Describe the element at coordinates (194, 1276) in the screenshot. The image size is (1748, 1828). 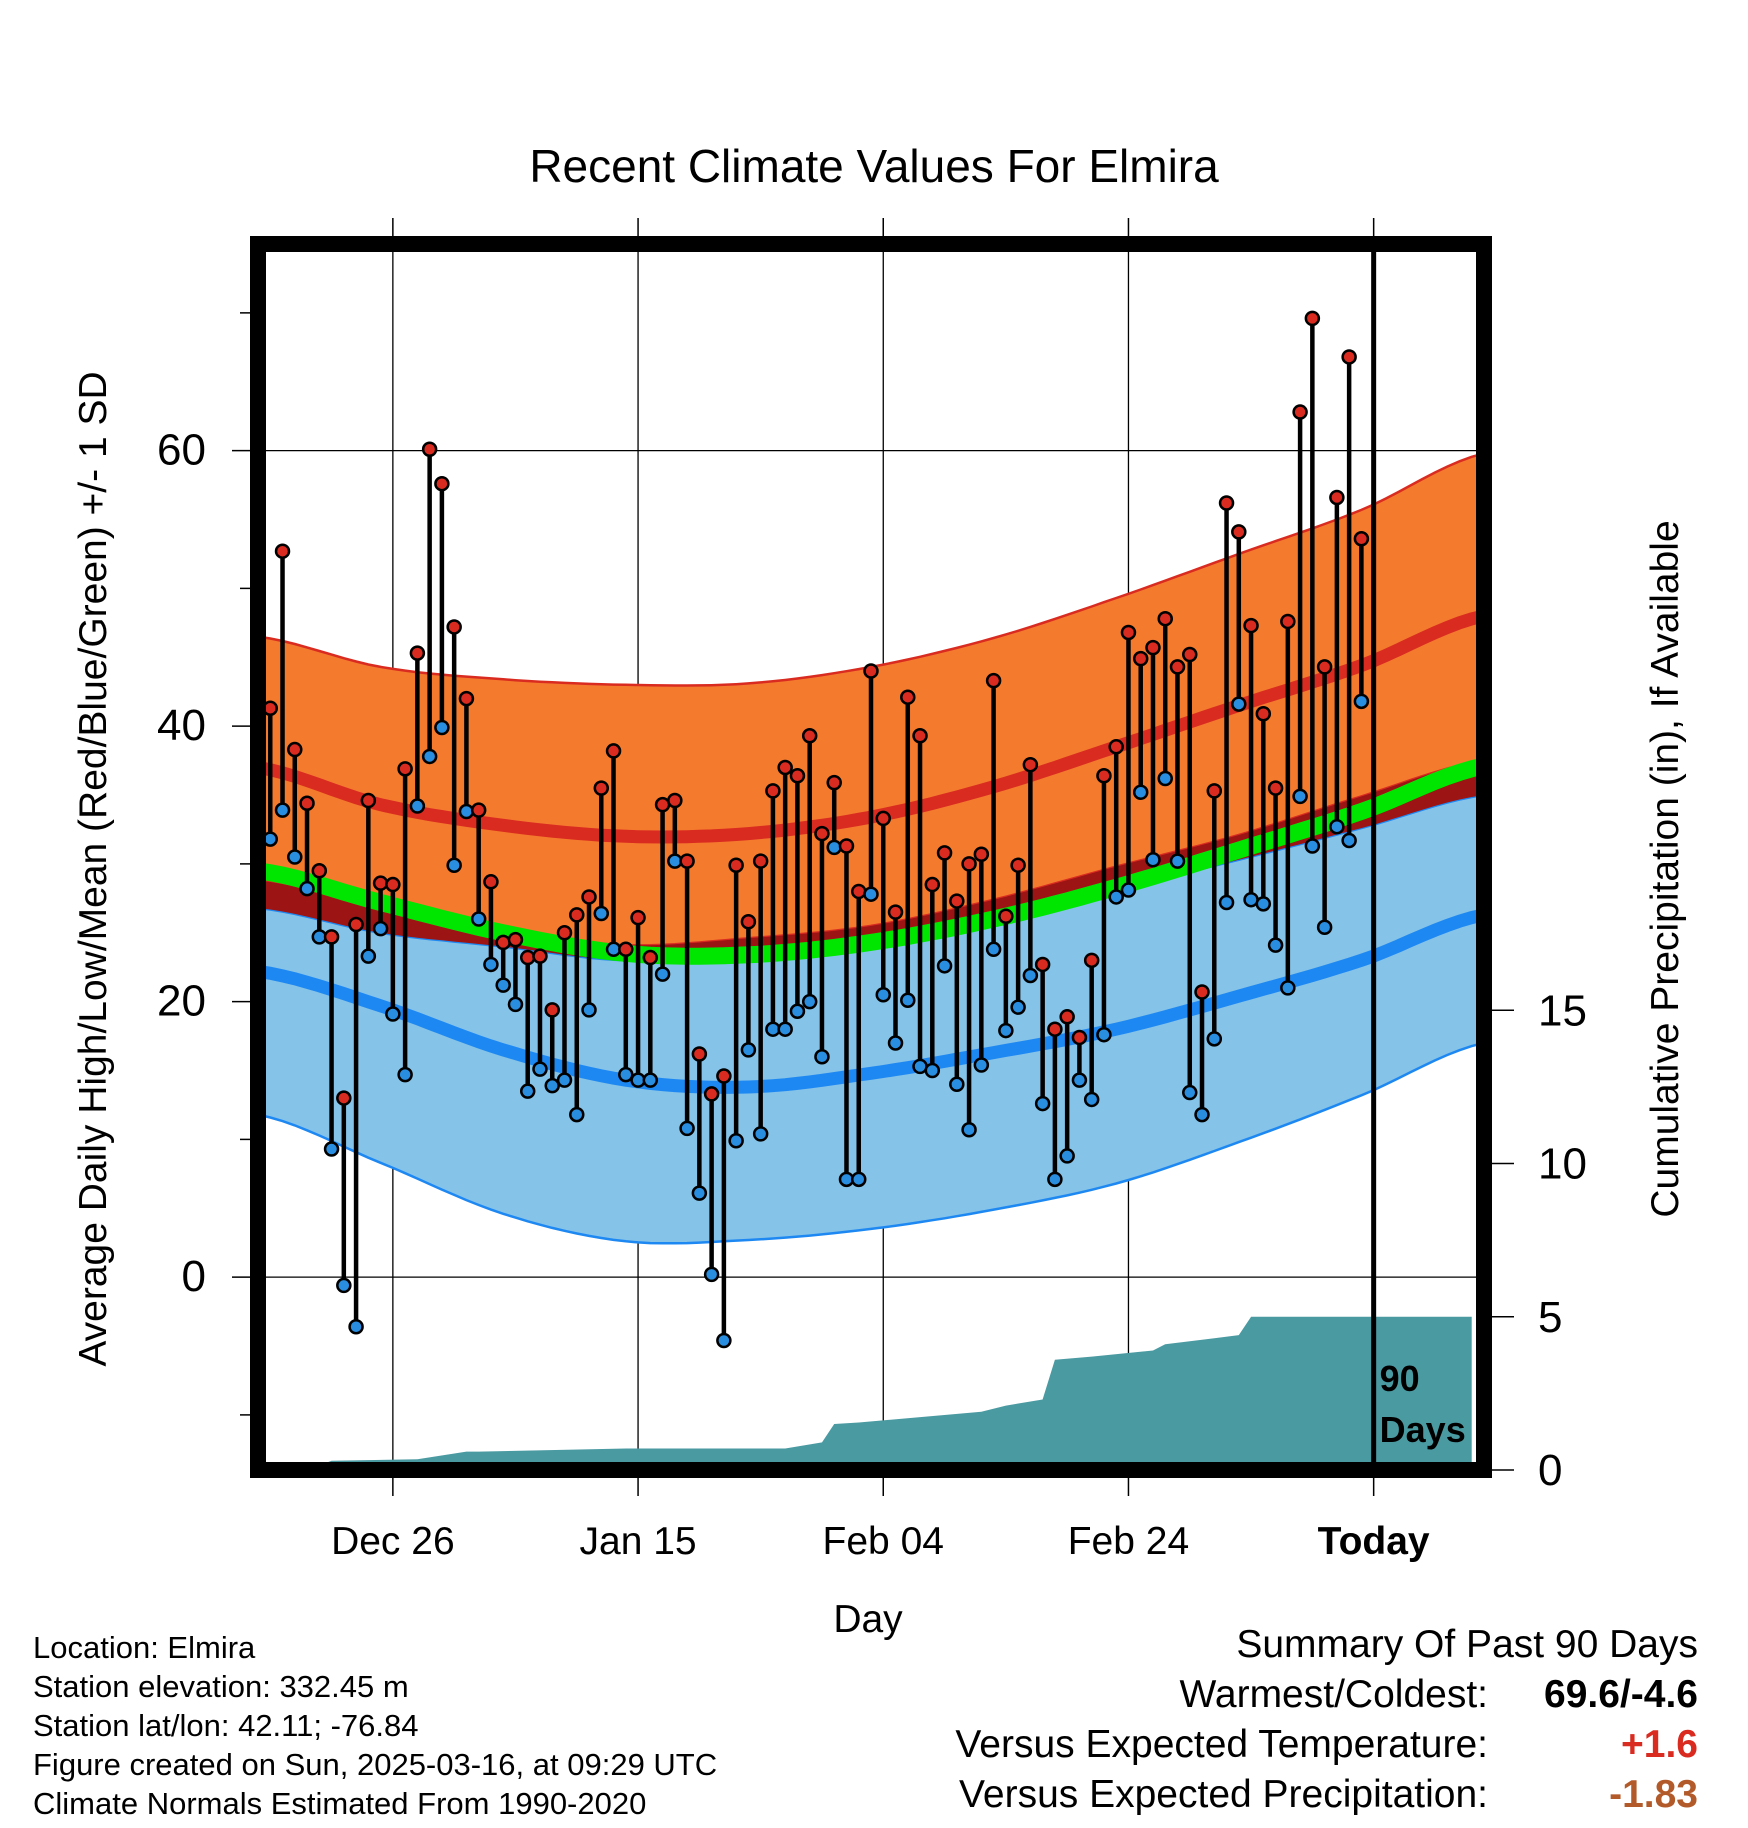
I see `y-tick-label-left: 0` at that location.